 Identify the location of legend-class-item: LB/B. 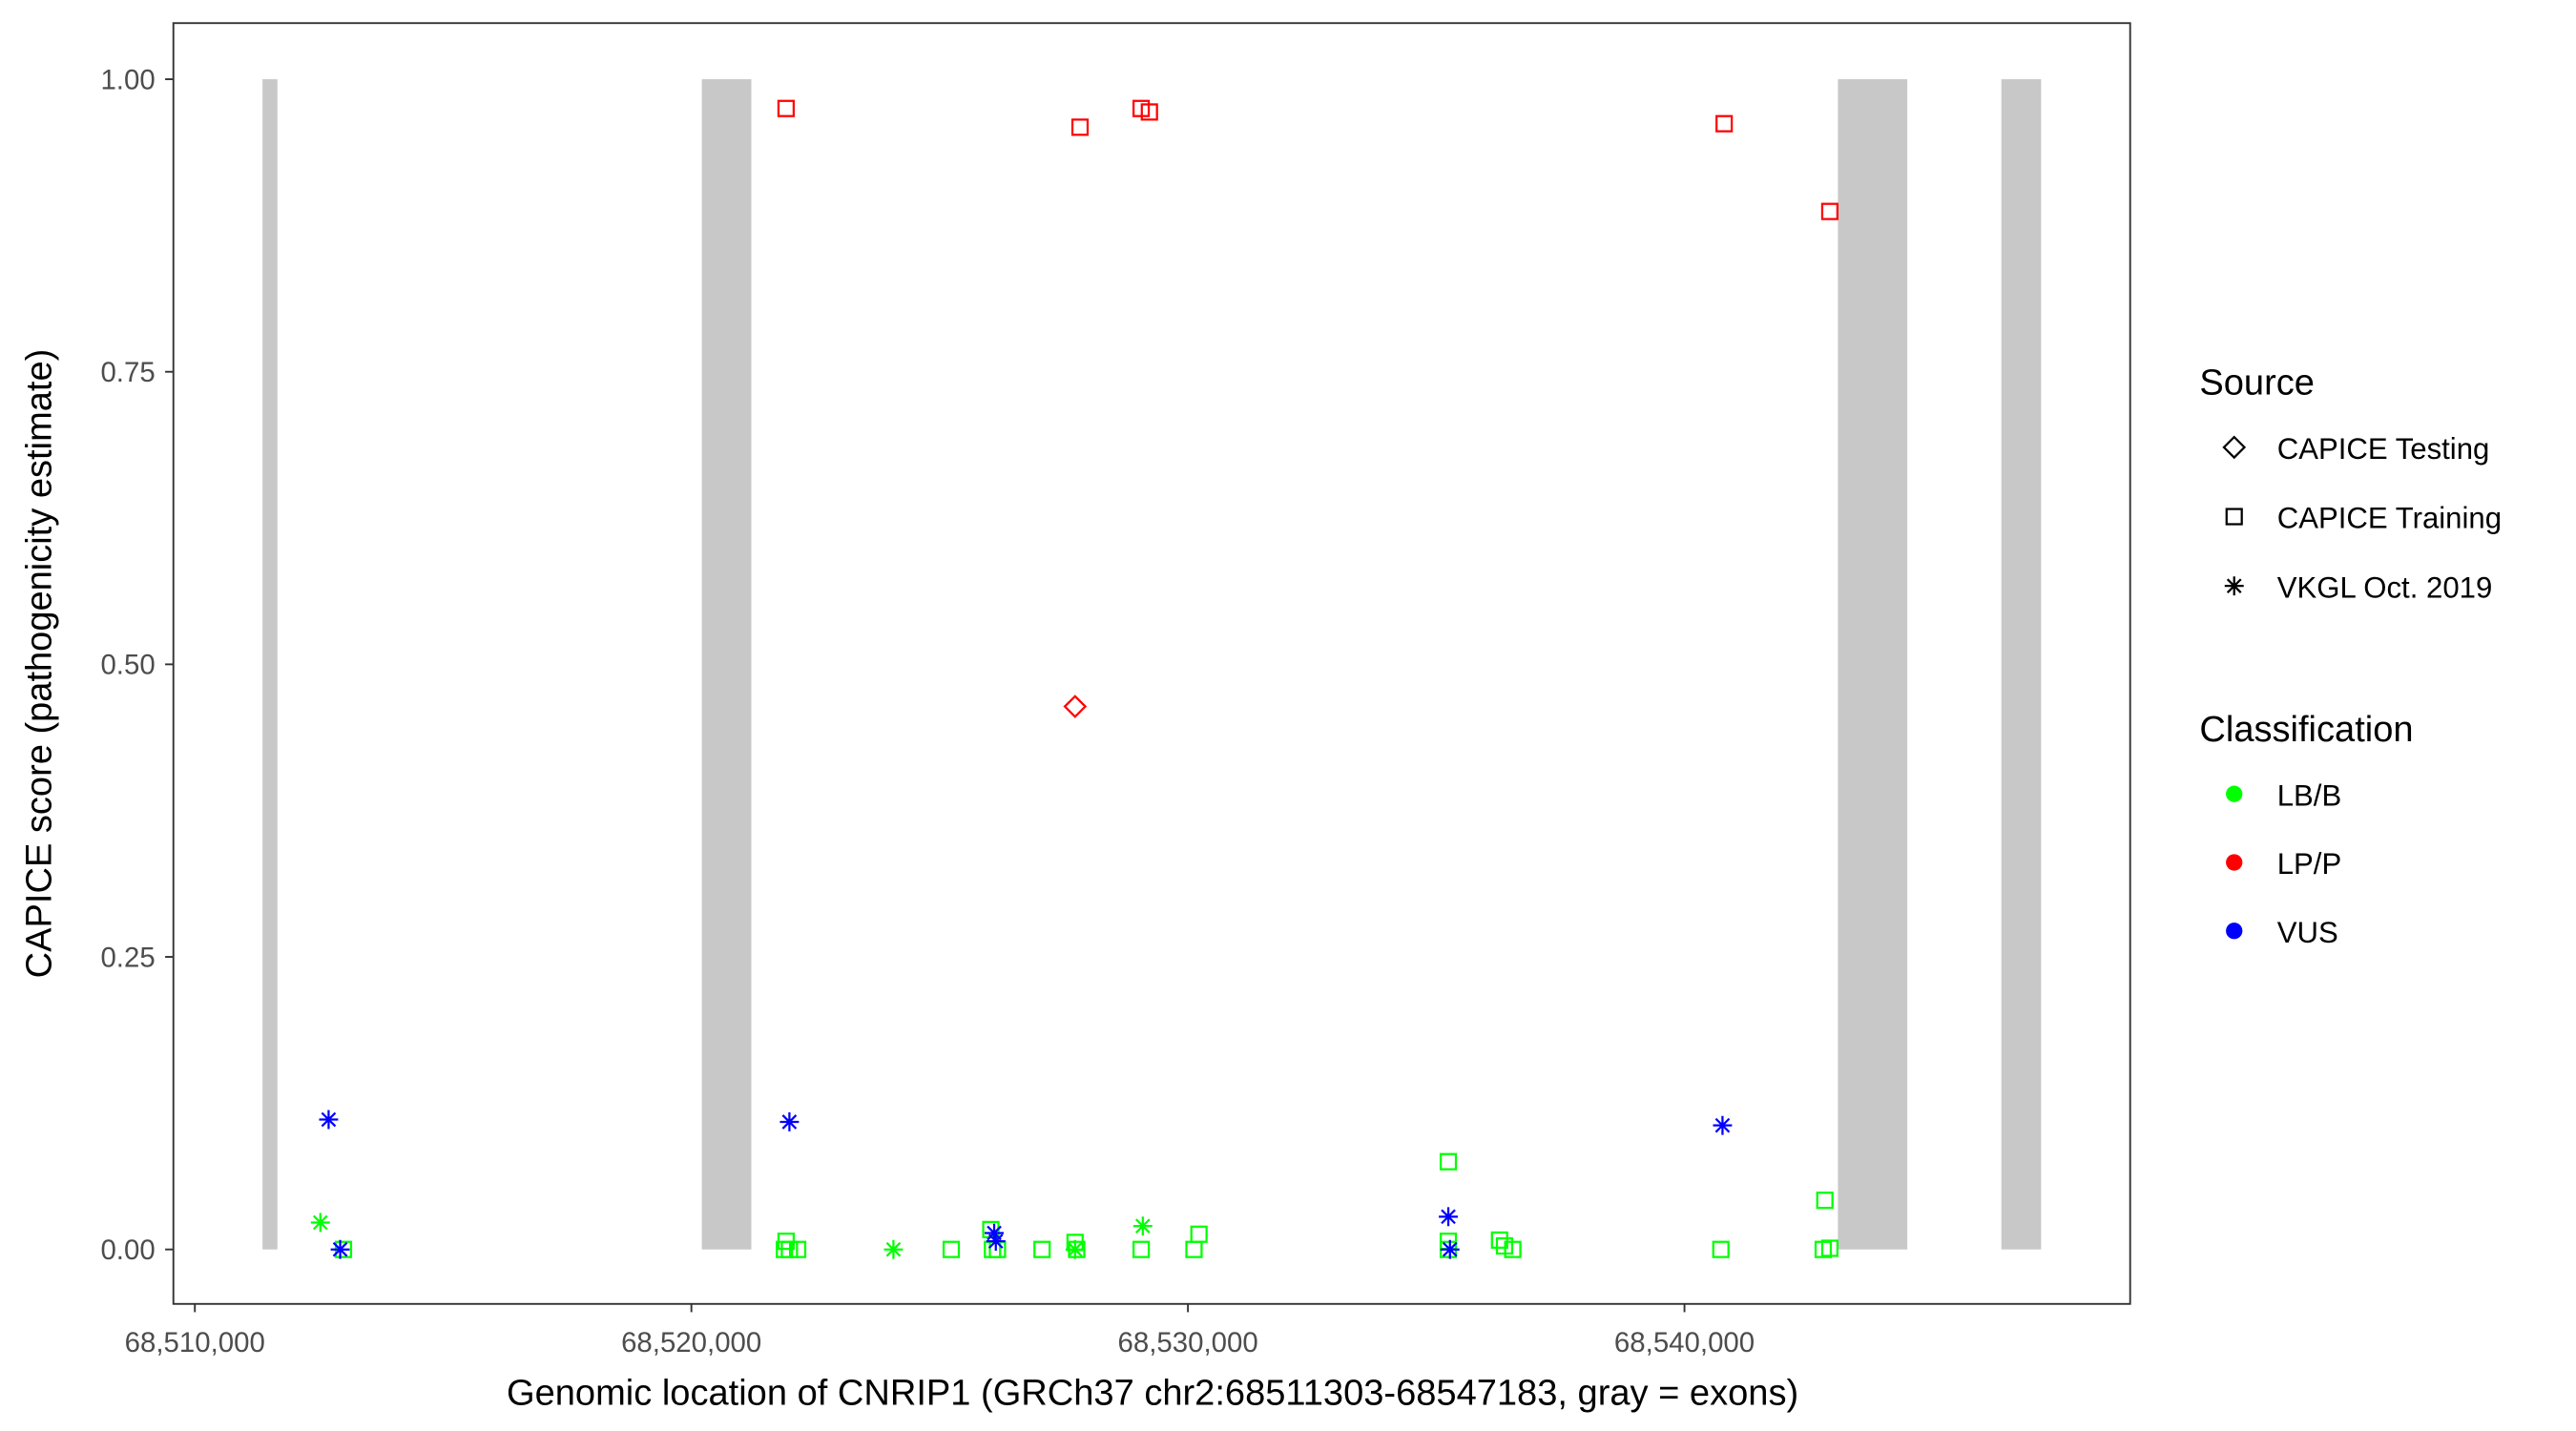
(2283, 795).